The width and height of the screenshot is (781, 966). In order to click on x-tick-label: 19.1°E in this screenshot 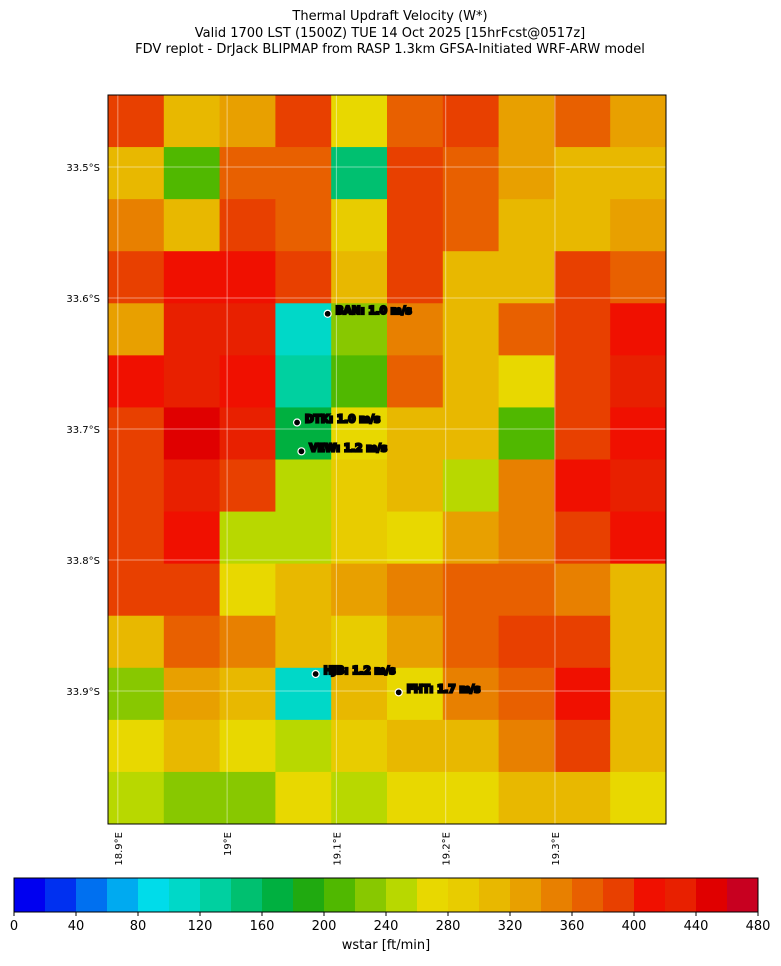, I will do `click(337, 849)`.